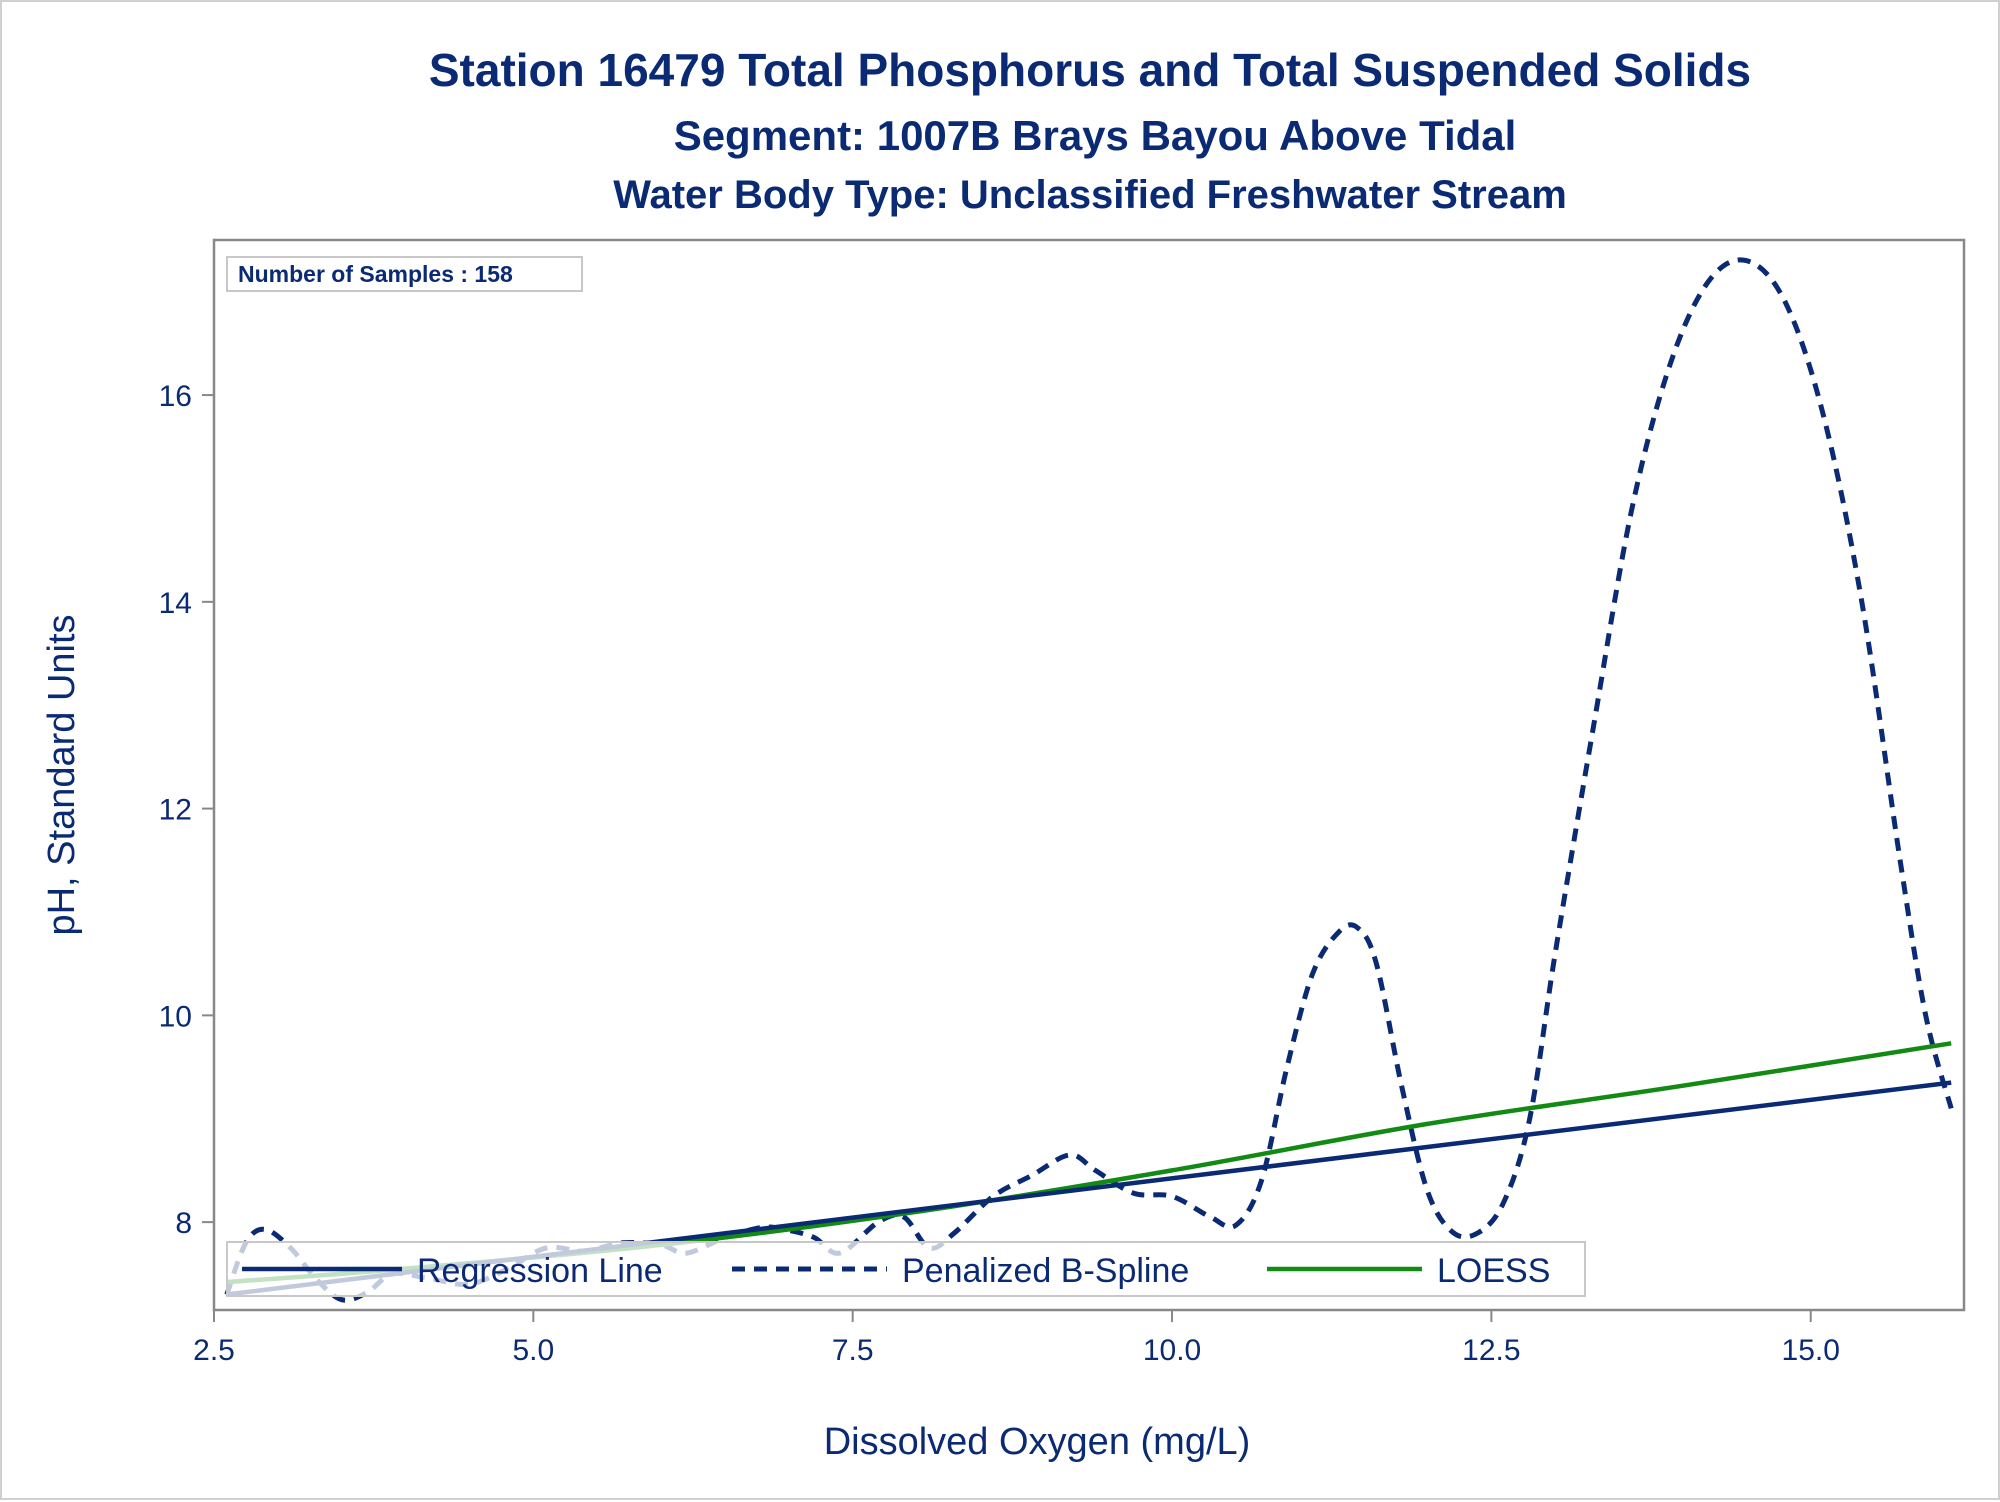 The image size is (2000, 1502). I want to click on chart-subtitle-segment: Segment: 1007B Brays Bayou Above Tidal, so click(1095, 135).